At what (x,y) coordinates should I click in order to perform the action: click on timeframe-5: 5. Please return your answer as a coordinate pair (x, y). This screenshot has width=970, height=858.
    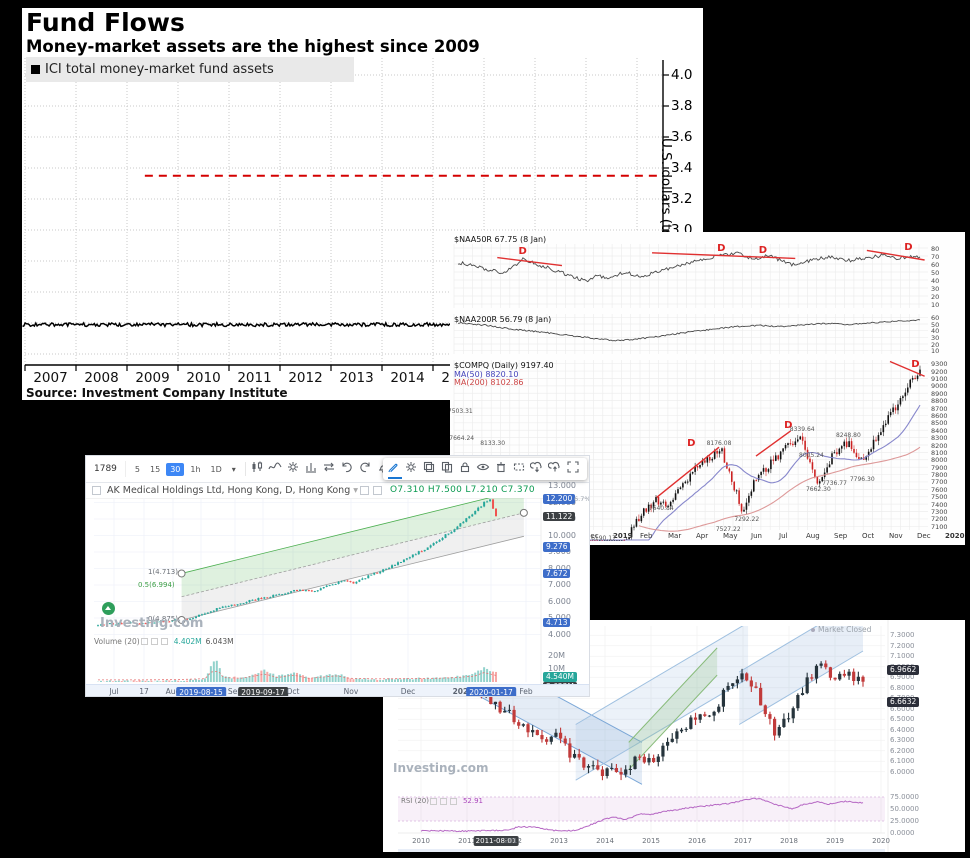
    Looking at the image, I should click on (137, 469).